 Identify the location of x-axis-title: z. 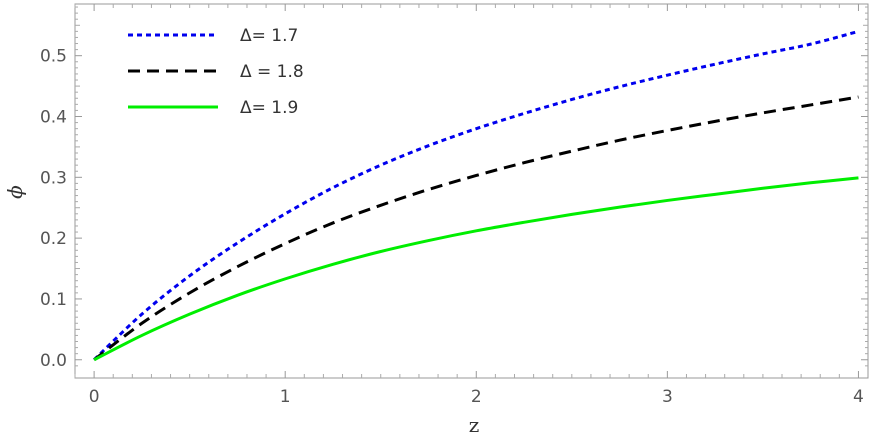
(474, 424).